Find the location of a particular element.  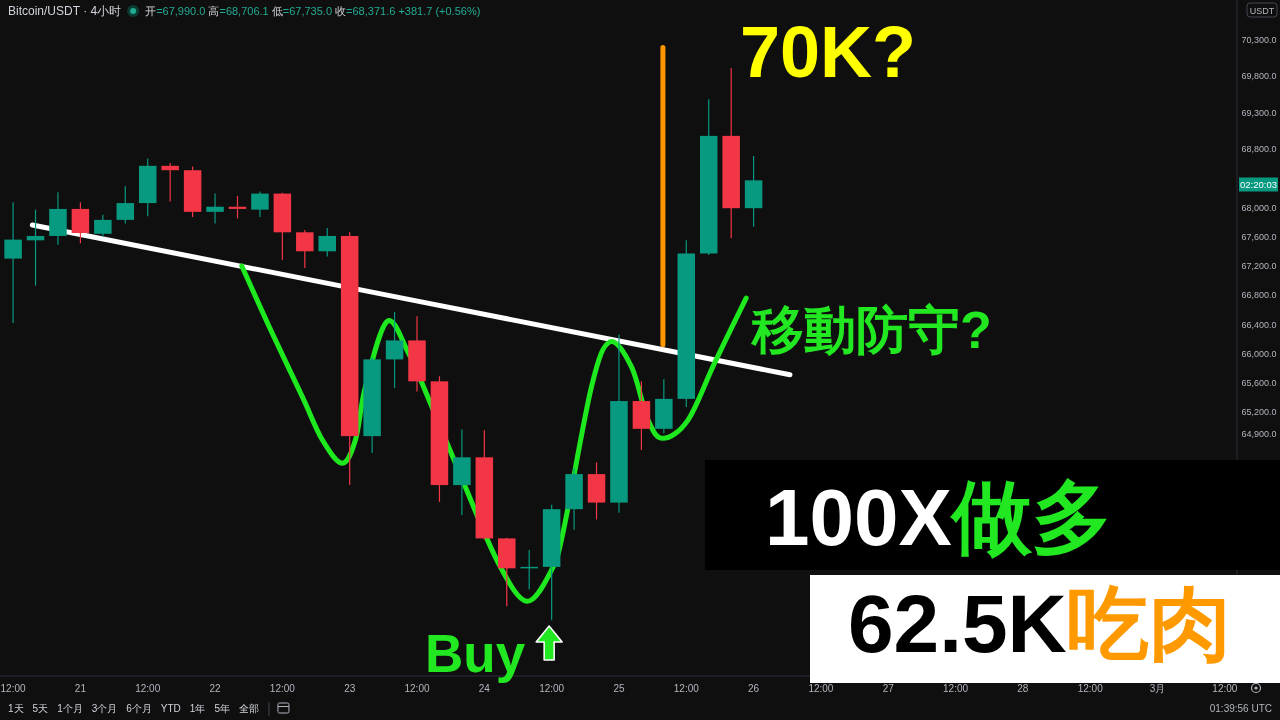

x-tick-label: 28 is located at coordinates (1023, 688).